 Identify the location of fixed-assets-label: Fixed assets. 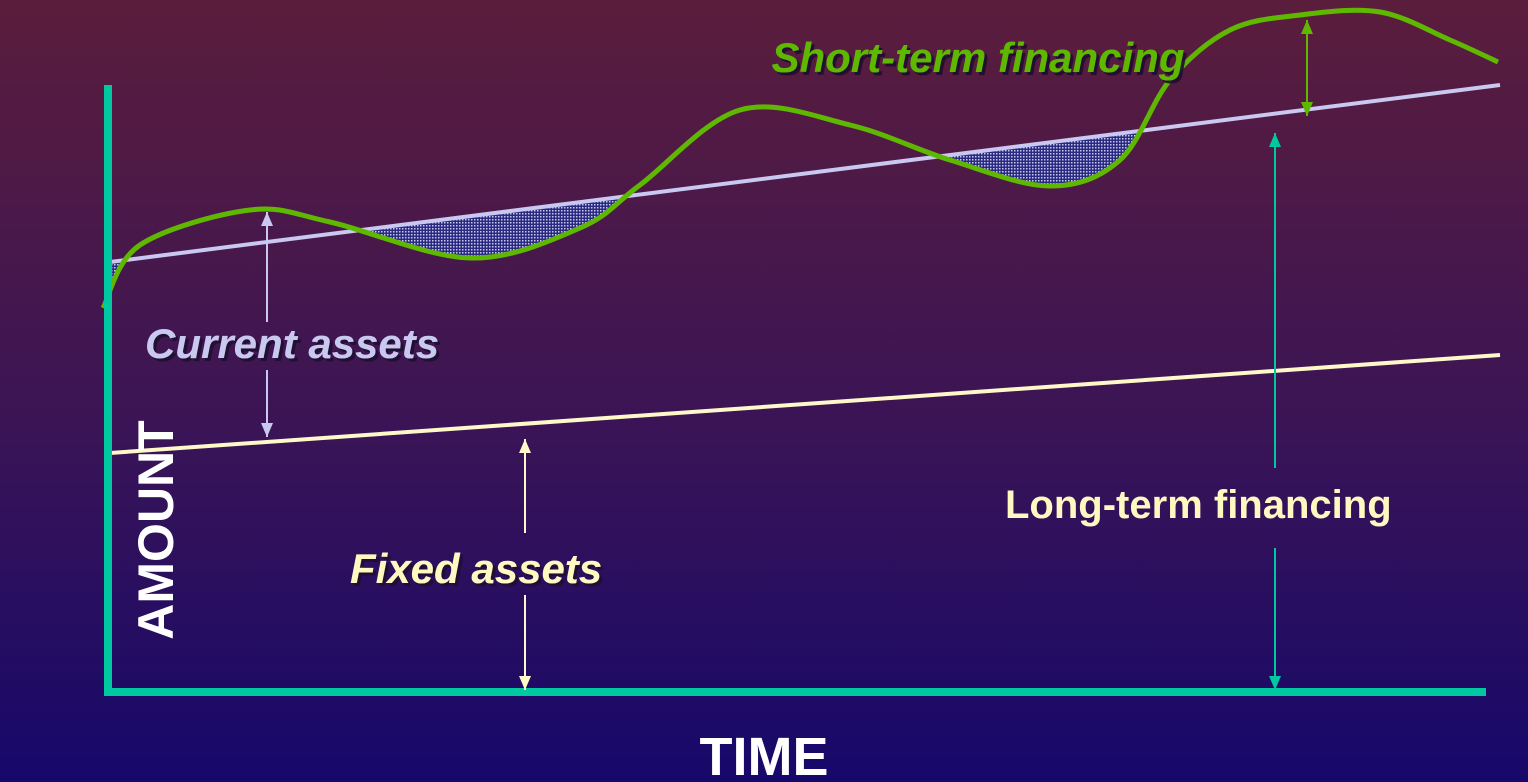
(476, 568).